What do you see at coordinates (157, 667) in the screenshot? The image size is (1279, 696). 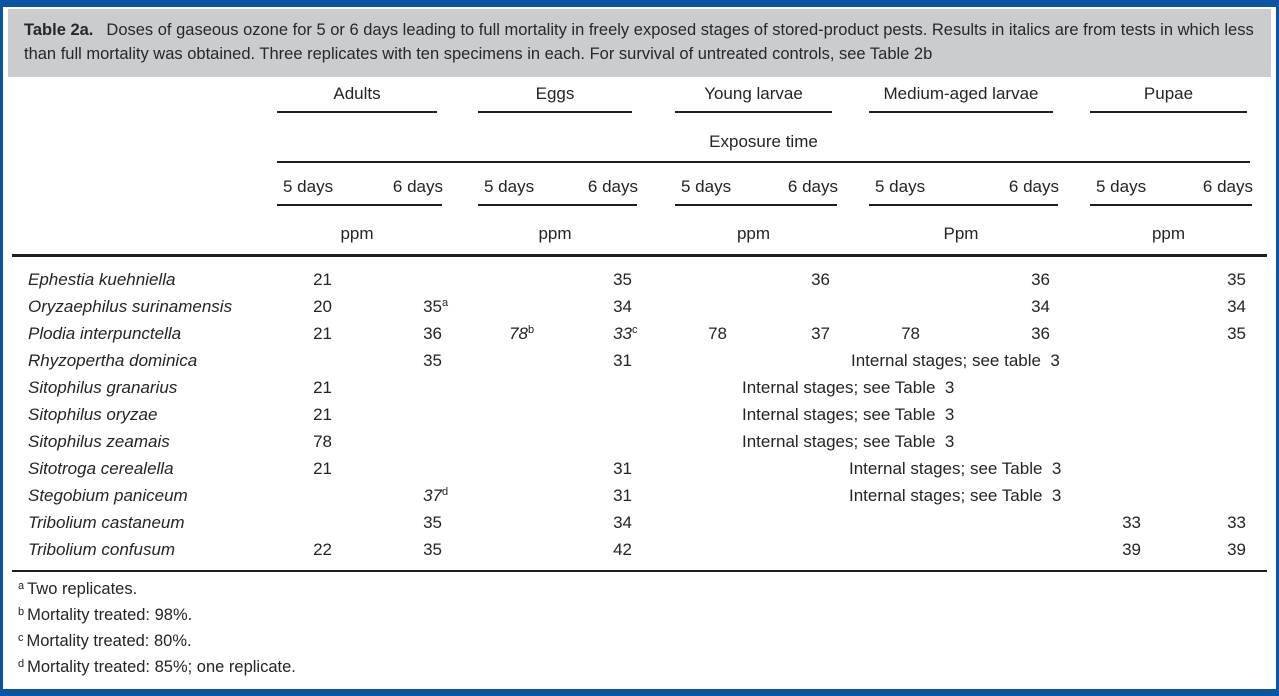 I see `footnote: d Mortality treated: 85%; one replicate.` at bounding box center [157, 667].